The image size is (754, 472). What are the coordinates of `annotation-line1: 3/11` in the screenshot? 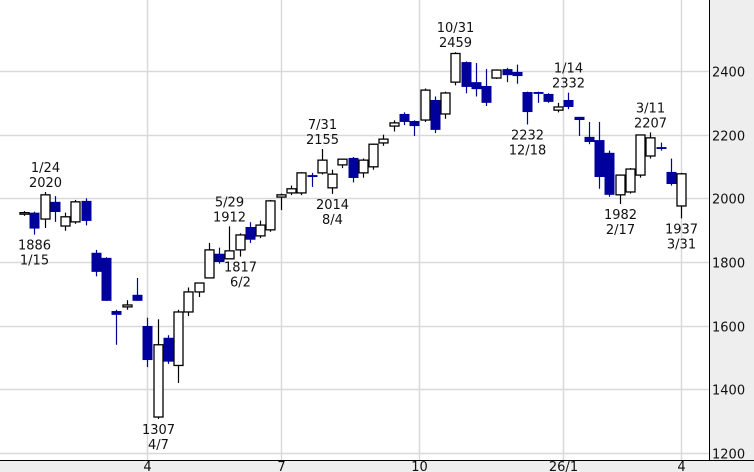 It's located at (650, 108).